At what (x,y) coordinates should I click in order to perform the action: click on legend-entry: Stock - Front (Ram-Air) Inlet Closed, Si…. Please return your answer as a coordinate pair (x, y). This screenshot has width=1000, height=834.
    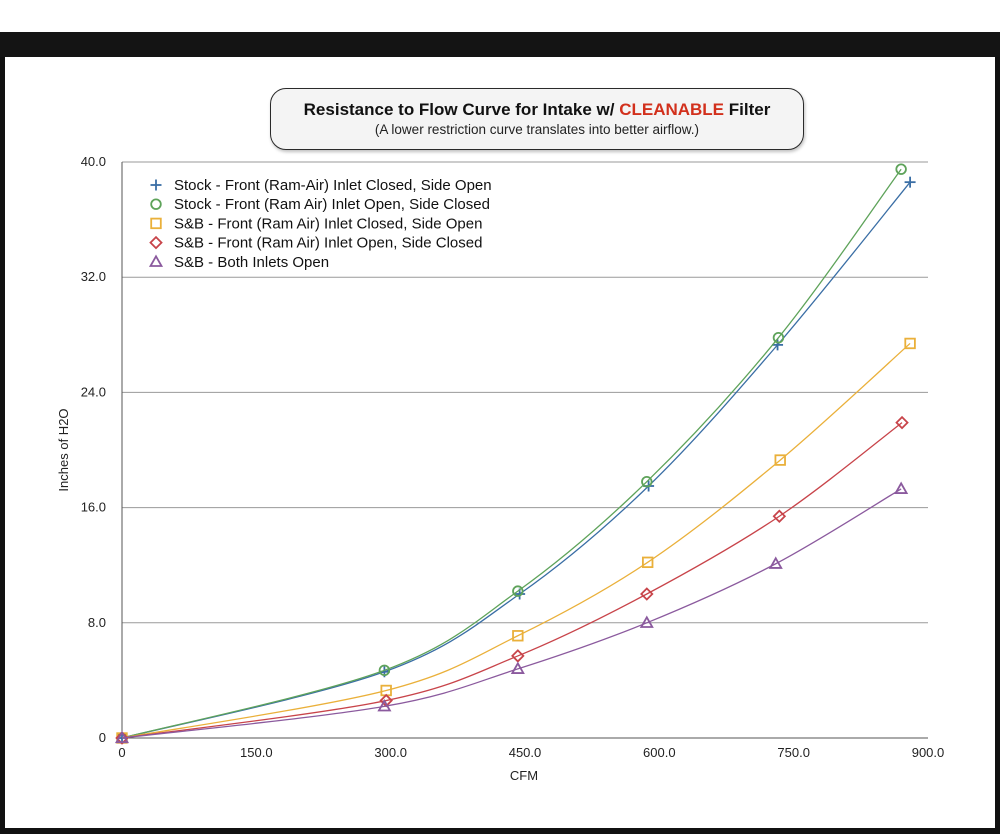
    Looking at the image, I should click on (321, 185).